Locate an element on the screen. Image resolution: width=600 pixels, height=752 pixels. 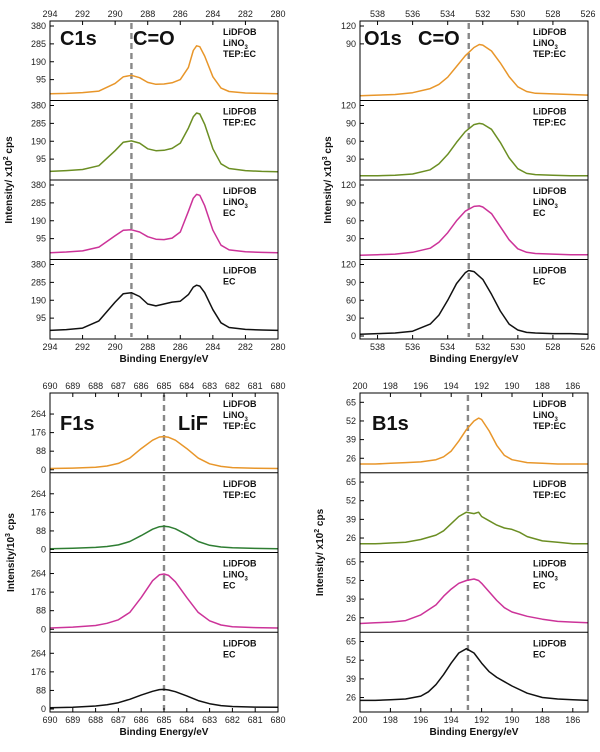
o1s-legend-label: EC is located at coordinates (539, 213).